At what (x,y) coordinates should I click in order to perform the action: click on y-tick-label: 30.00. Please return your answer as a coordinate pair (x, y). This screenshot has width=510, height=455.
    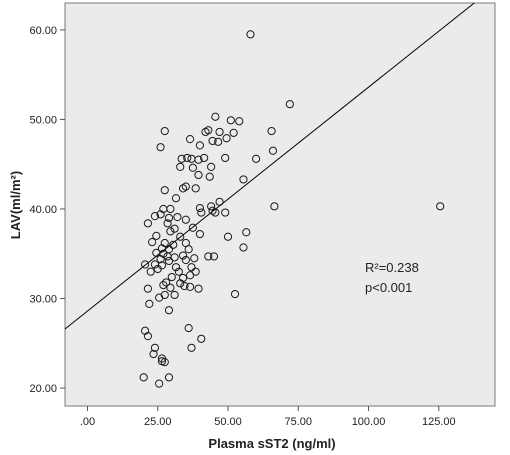
    Looking at the image, I should click on (43, 300).